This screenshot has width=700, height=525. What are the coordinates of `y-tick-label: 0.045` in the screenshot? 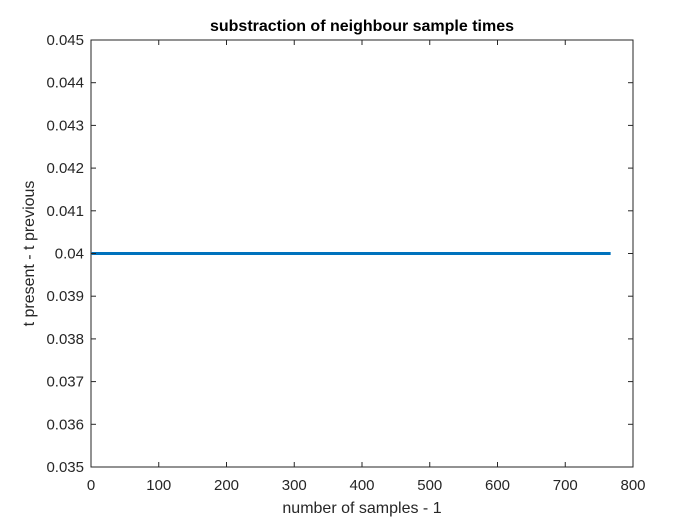 It's located at (65, 40).